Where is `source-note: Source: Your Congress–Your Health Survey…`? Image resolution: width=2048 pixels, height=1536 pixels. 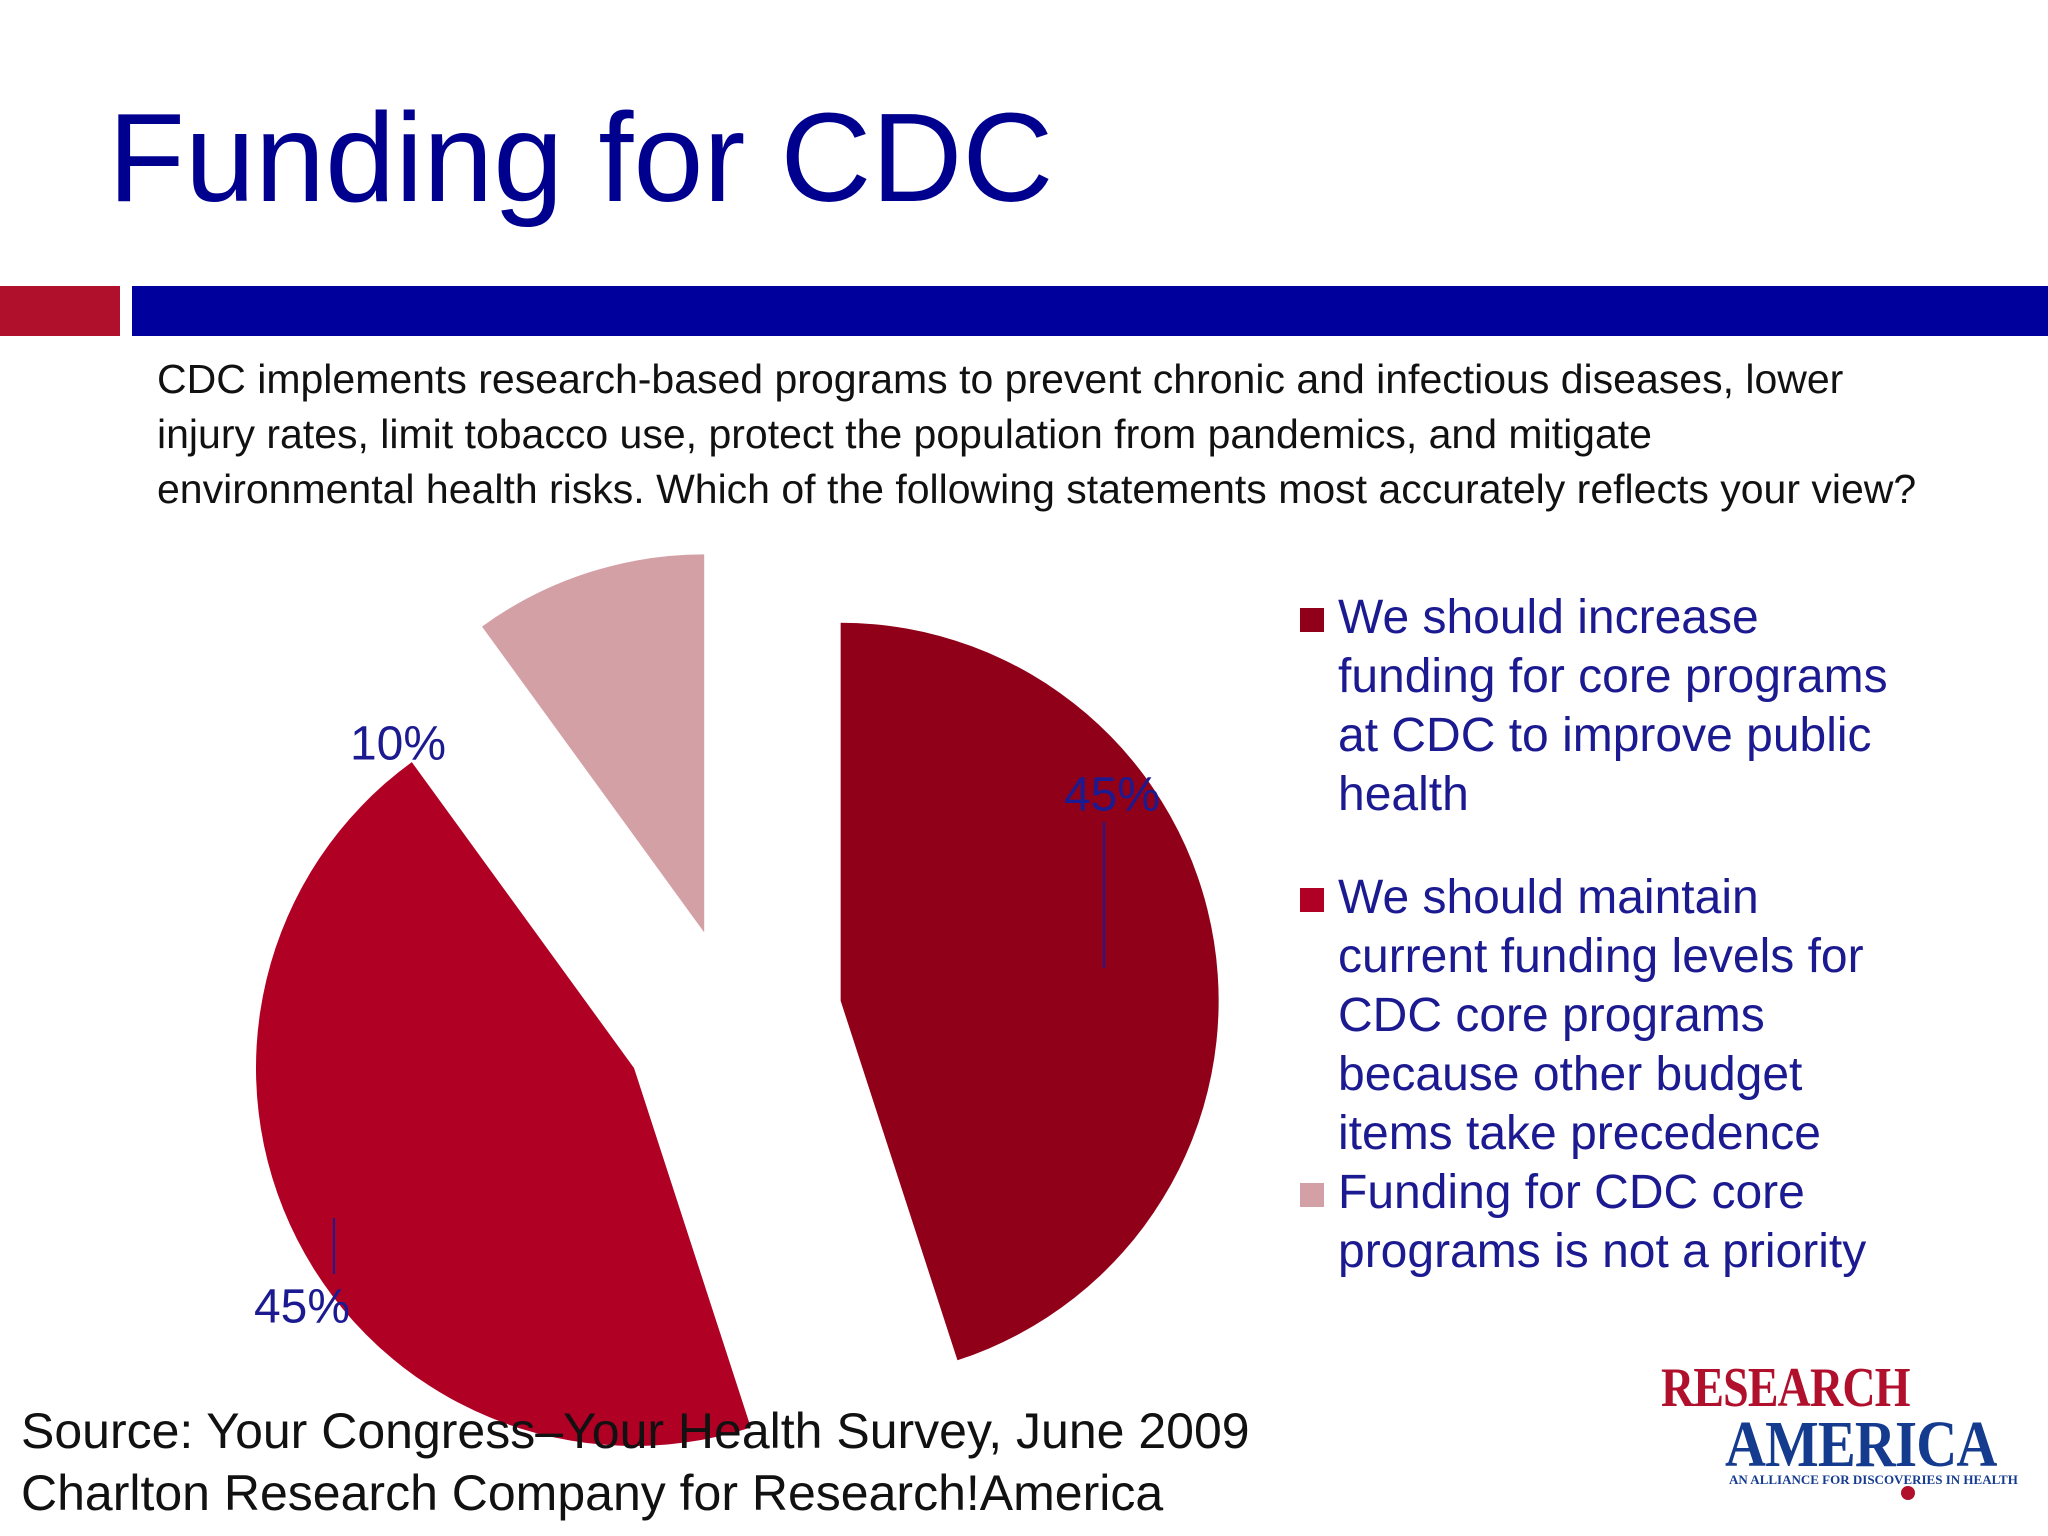 source-note: Source: Your Congress–Your Health Survey… is located at coordinates (635, 1462).